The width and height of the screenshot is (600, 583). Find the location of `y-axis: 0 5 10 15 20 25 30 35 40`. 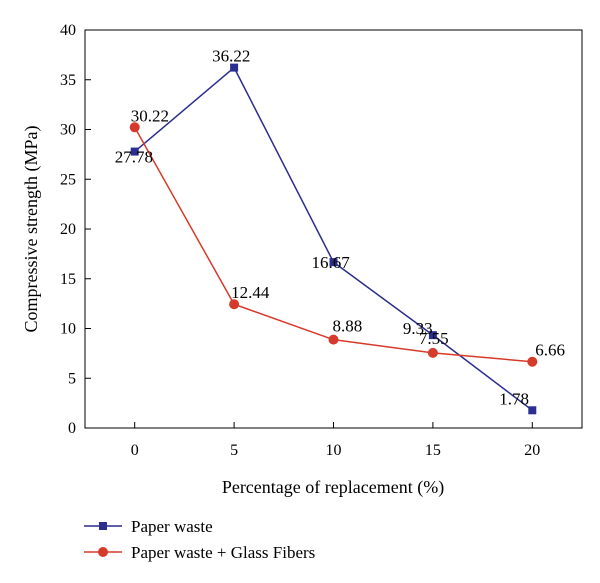

y-axis: 0 5 10 15 20 25 30 35 40 is located at coordinates (75, 229).